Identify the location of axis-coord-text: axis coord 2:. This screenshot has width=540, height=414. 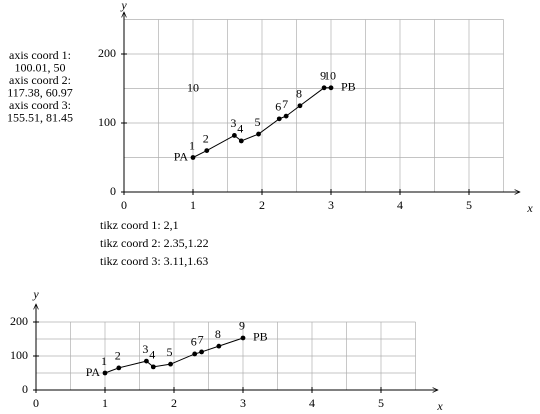
(40, 80).